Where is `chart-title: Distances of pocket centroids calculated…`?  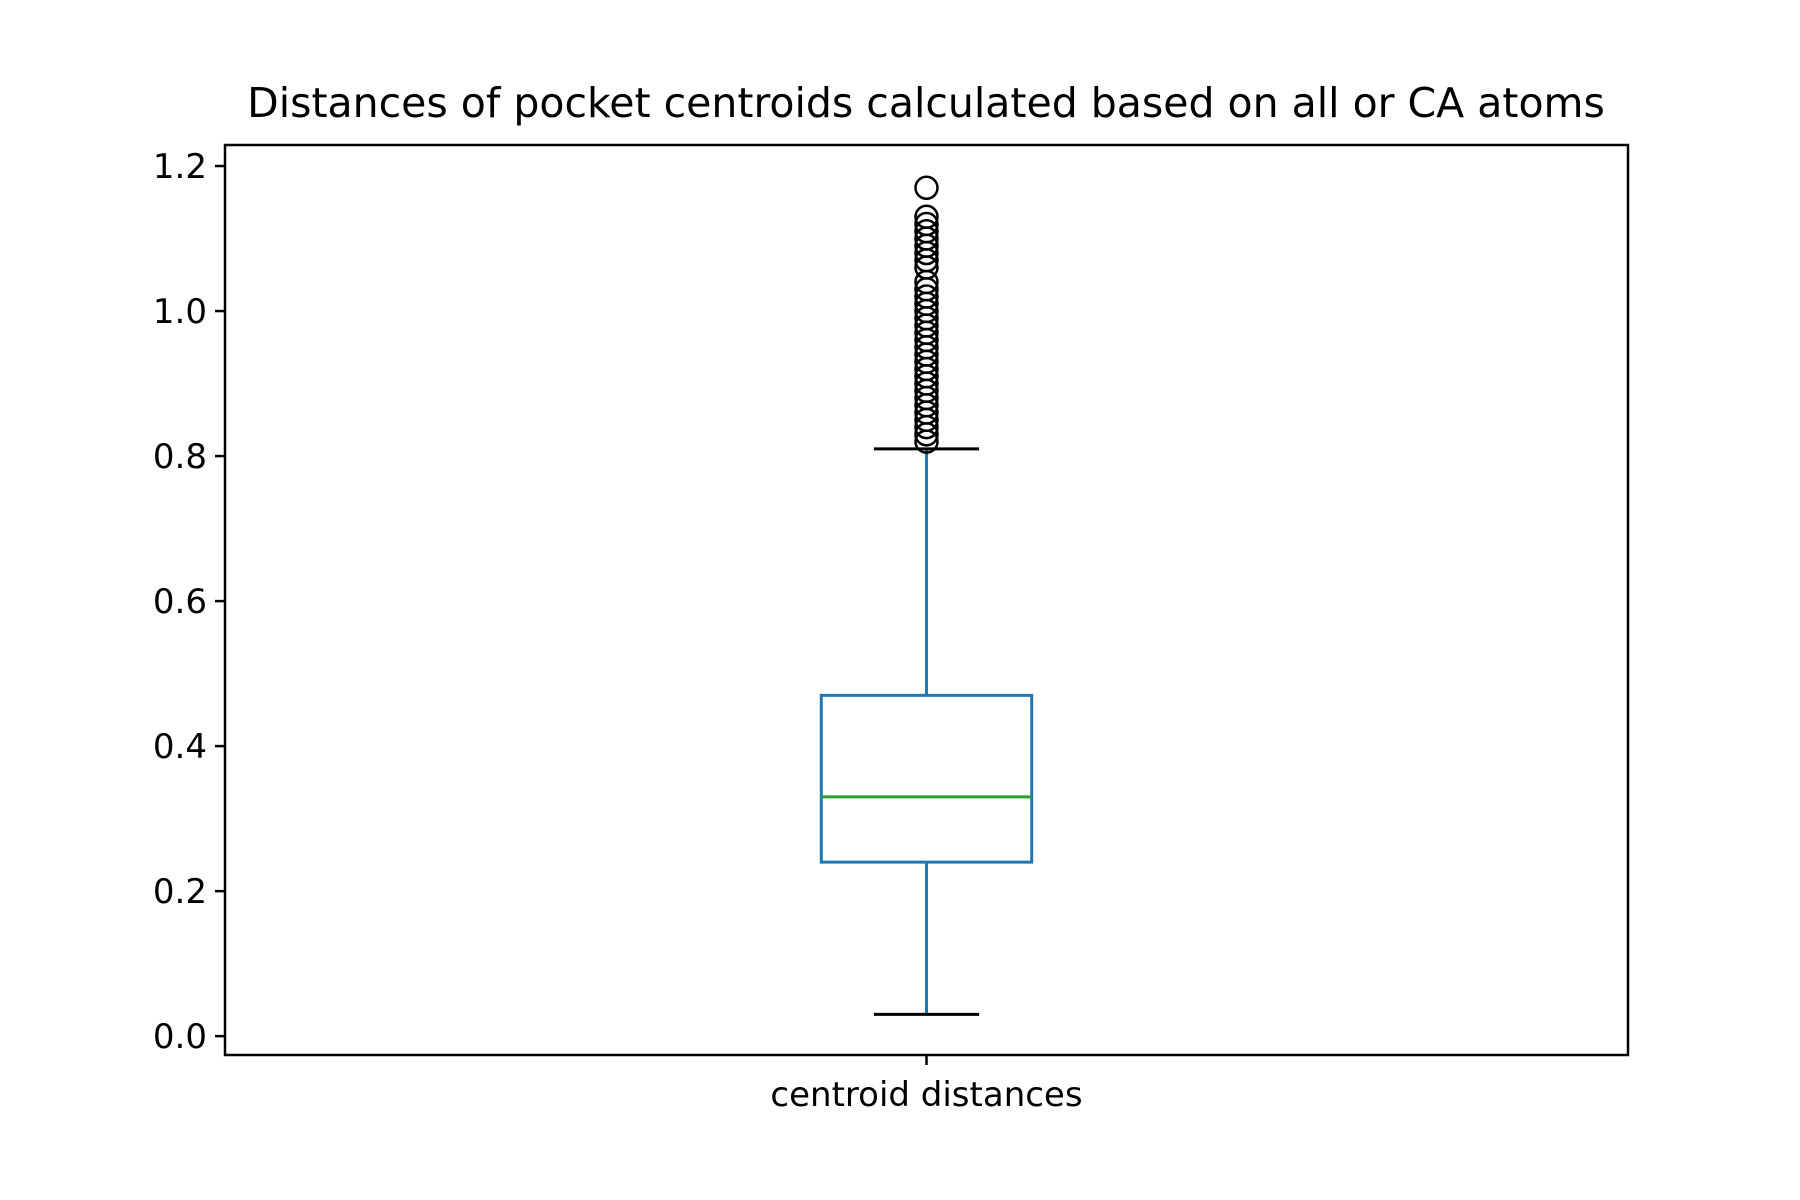
chart-title: Distances of pocket centroids calculated… is located at coordinates (926, 103).